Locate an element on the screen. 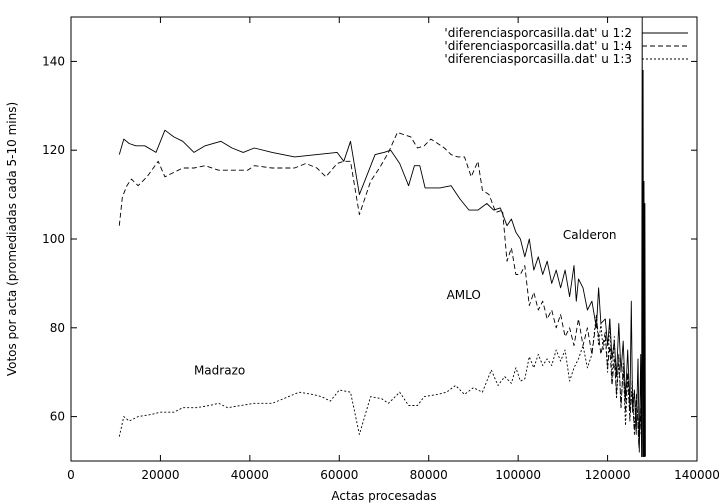  legend-label: 'diferenciasporcasilla.dat' u 1:2 is located at coordinates (538, 33).